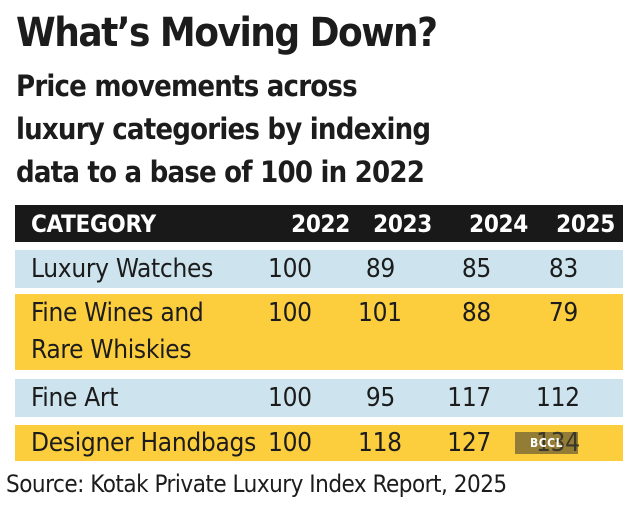  Describe the element at coordinates (143, 443) in the screenshot. I see `category-cell: Designer Handbags` at that location.